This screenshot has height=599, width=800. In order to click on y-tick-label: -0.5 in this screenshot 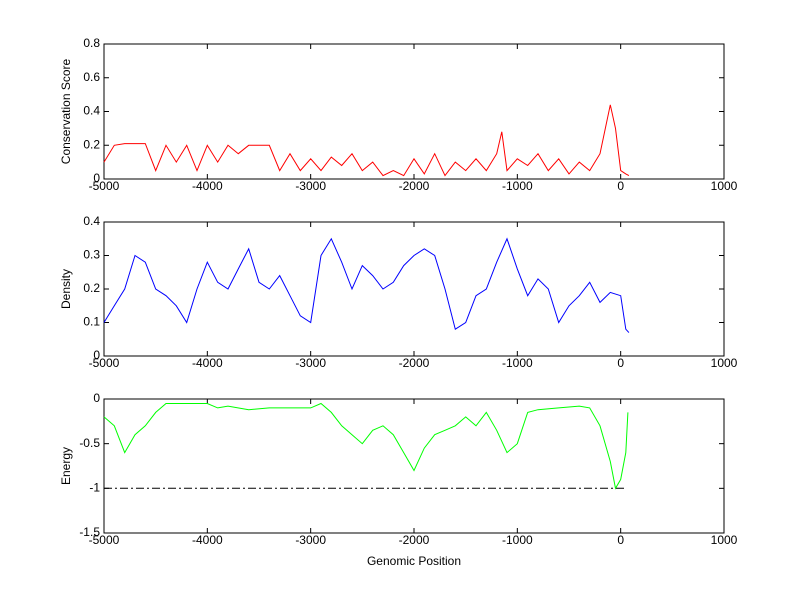, I will do `click(89, 443)`.